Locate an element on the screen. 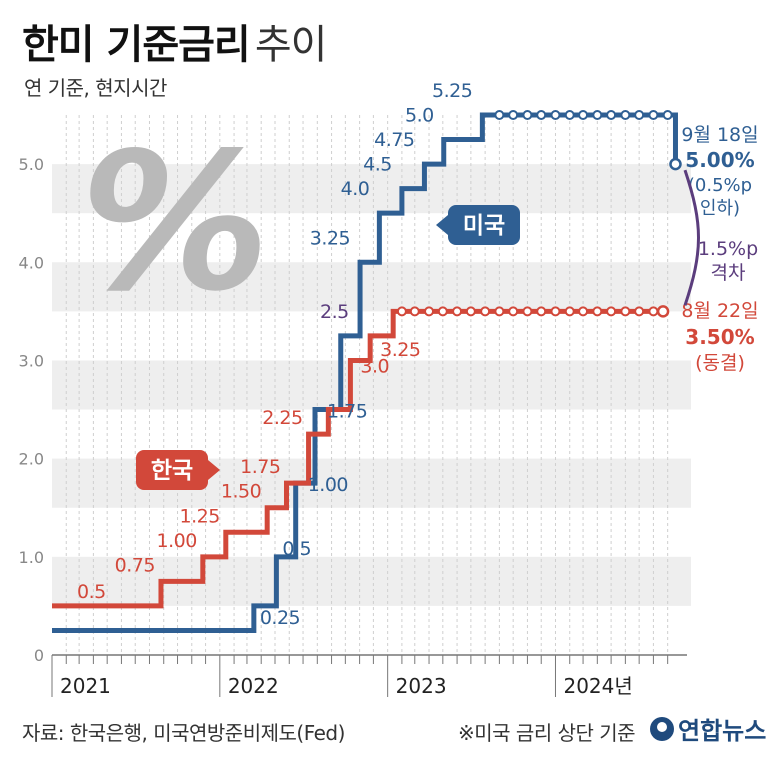  gap-value: 1.5%p is located at coordinates (728, 249).